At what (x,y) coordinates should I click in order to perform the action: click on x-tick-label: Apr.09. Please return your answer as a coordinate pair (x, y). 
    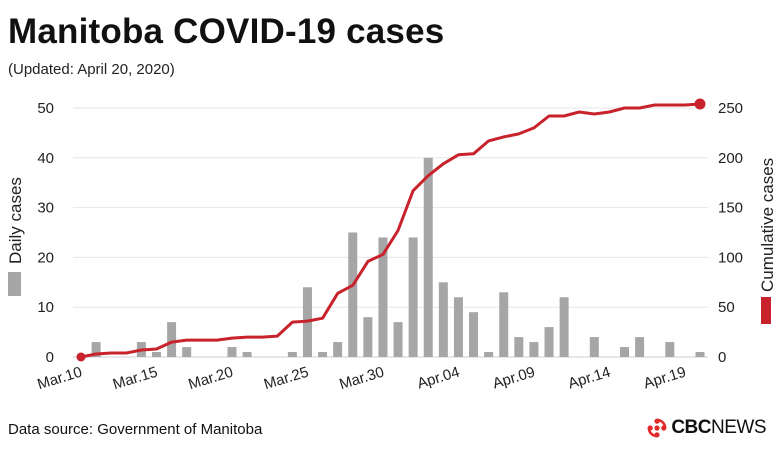
    Looking at the image, I should click on (514, 378).